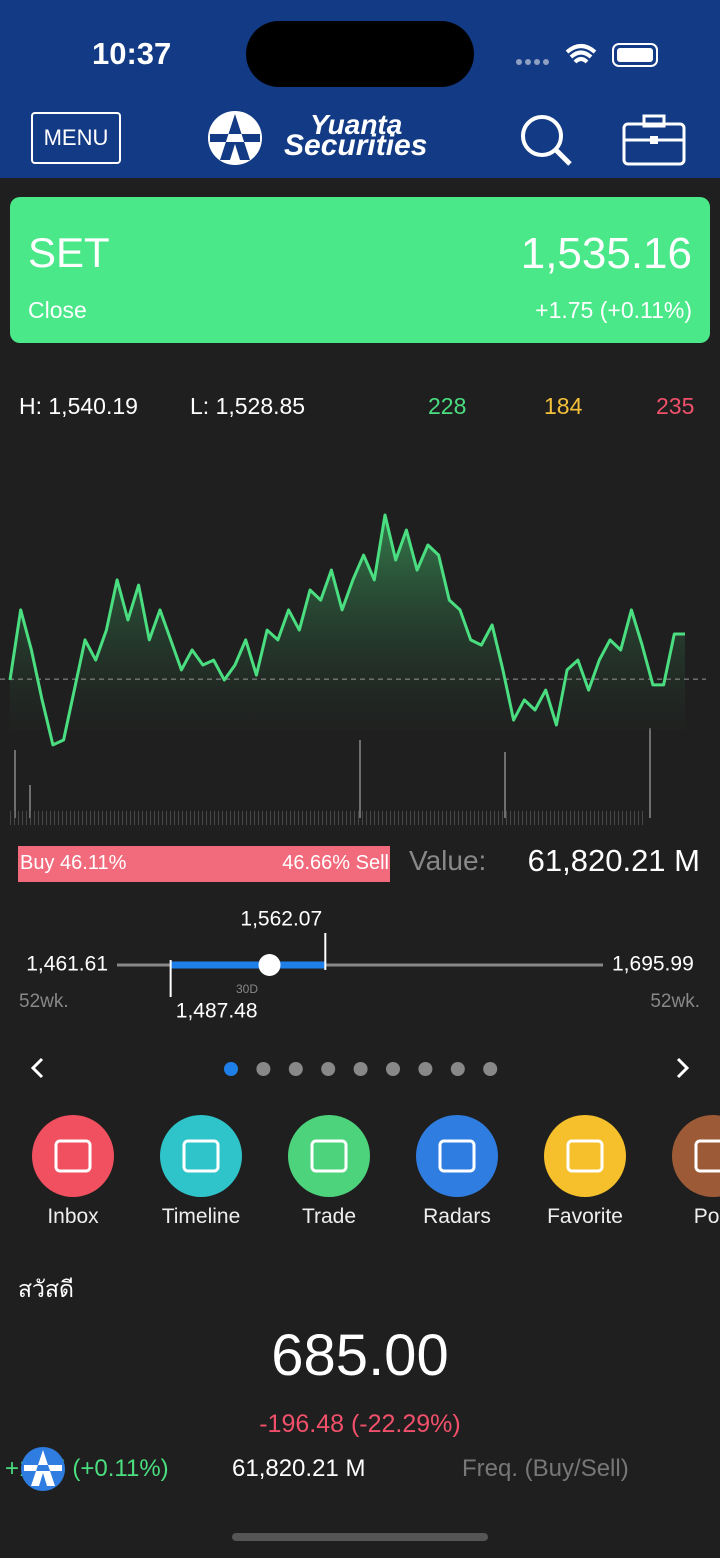 This screenshot has width=720, height=1558. I want to click on greeting: สวัสดี, so click(46, 1289).